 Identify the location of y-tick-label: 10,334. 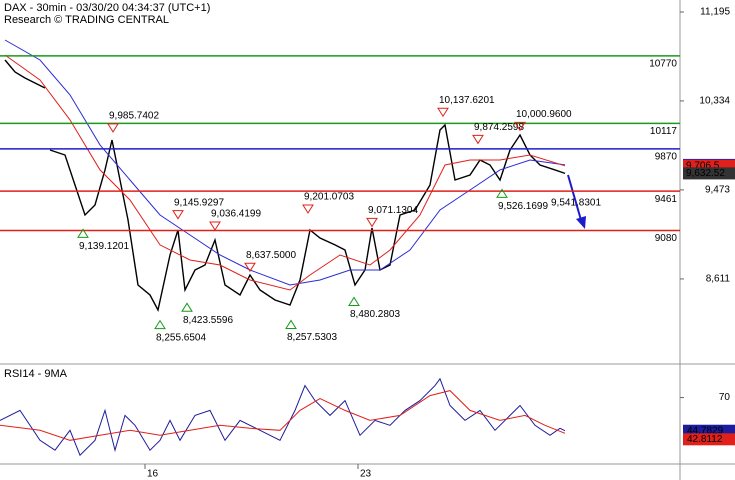
(714, 101).